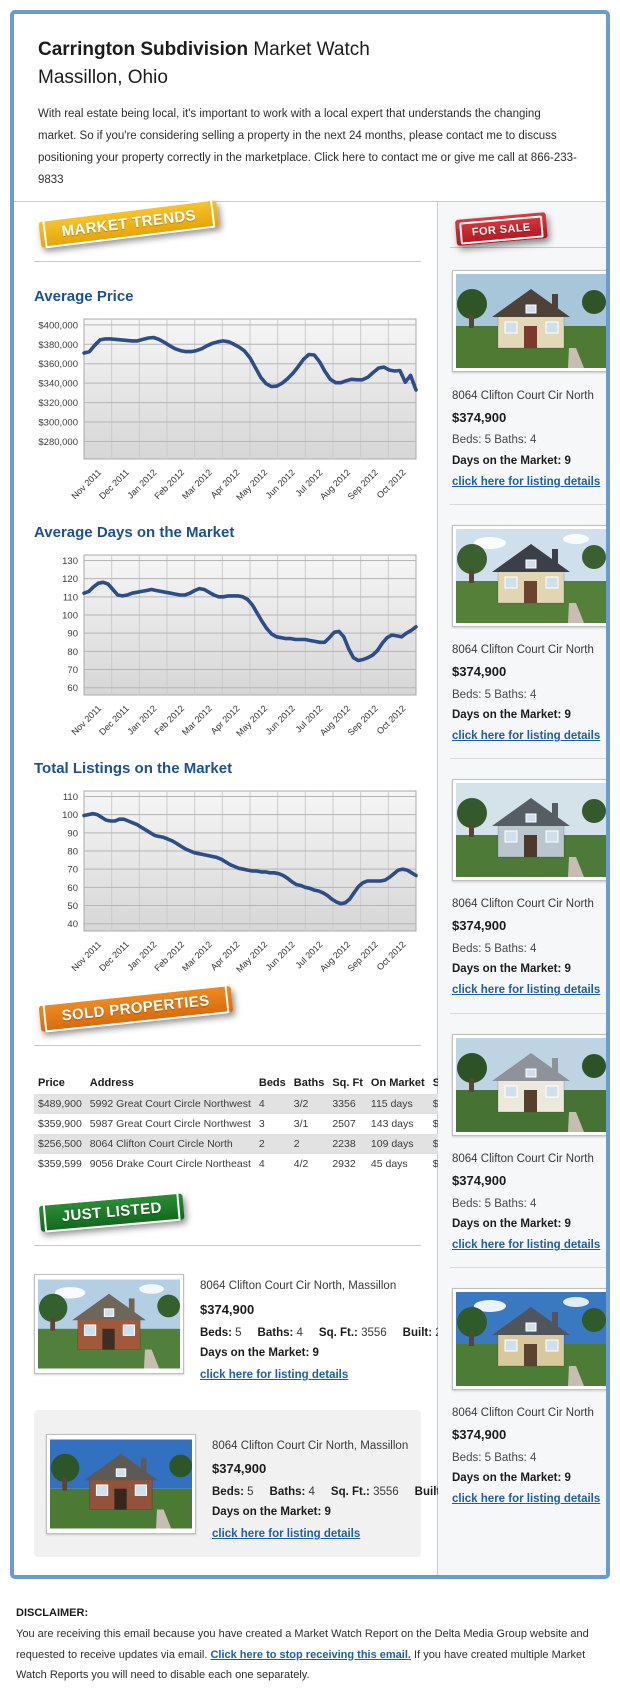 This screenshot has height=1694, width=620. Describe the element at coordinates (111, 1083) in the screenshot. I see `table-header-cell: Address` at that location.